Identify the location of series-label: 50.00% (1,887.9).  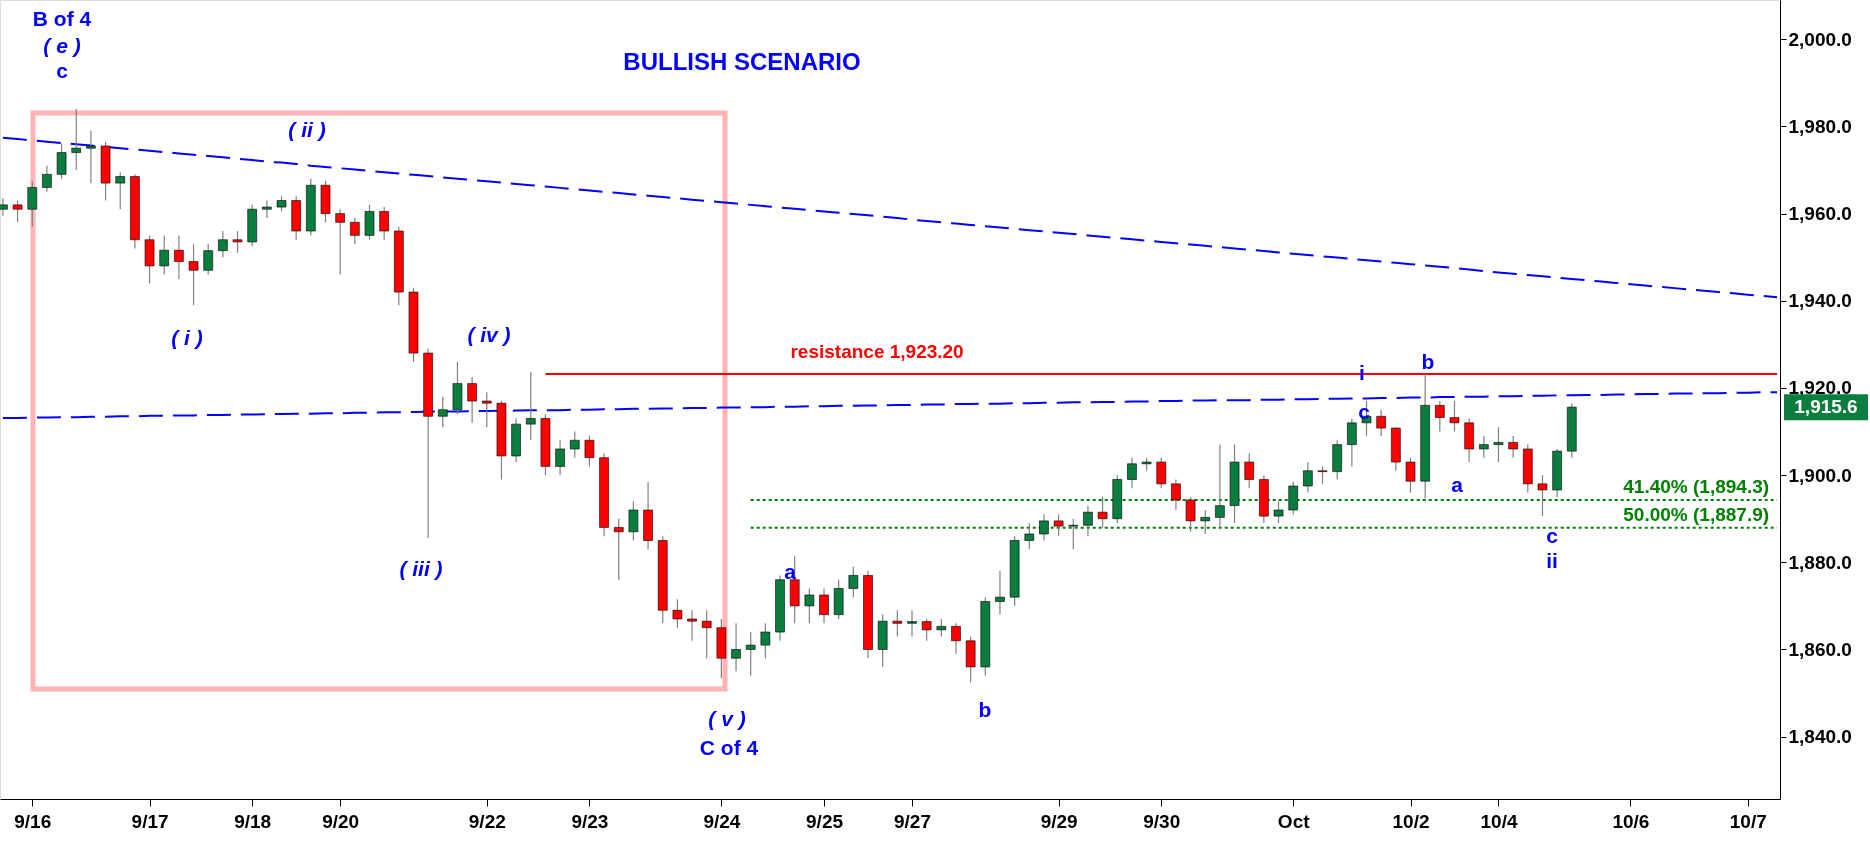
(1696, 514).